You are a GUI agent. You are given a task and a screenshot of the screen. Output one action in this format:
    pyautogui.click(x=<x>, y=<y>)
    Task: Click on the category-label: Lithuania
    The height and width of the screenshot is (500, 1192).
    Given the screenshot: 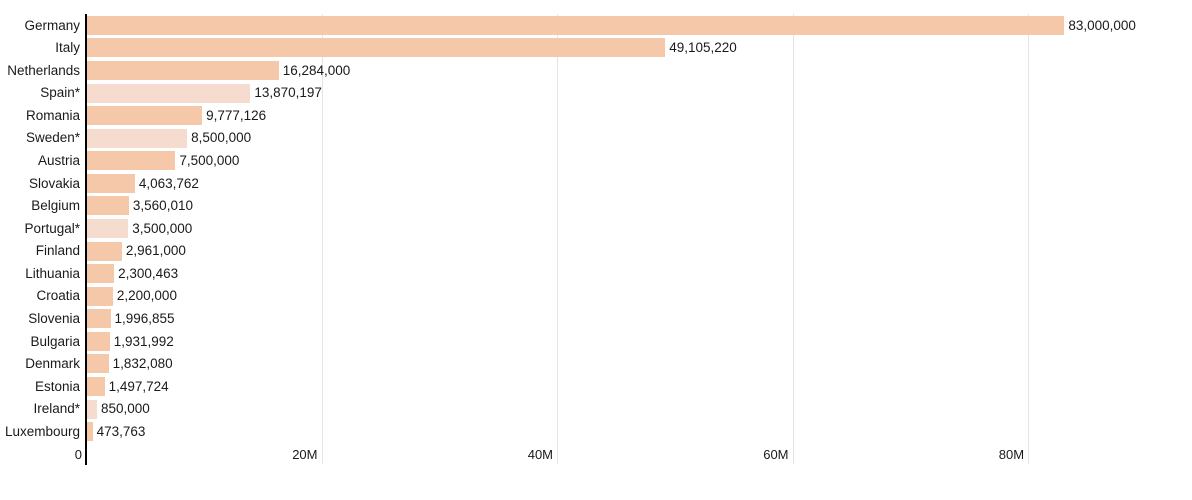 What is the action you would take?
    pyautogui.click(x=52, y=273)
    